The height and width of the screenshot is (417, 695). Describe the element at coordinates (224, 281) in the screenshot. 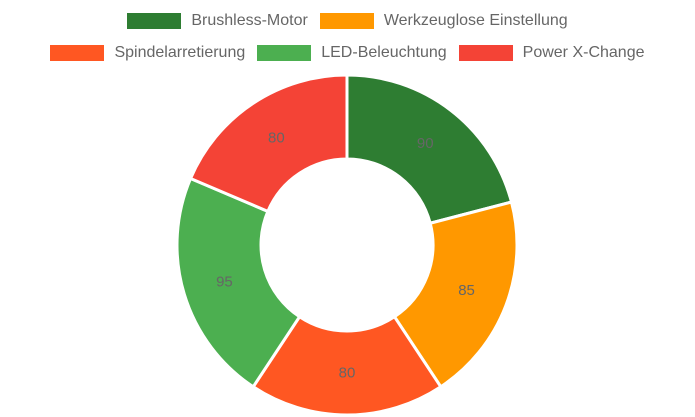

I see `slice-value-label: 95` at that location.